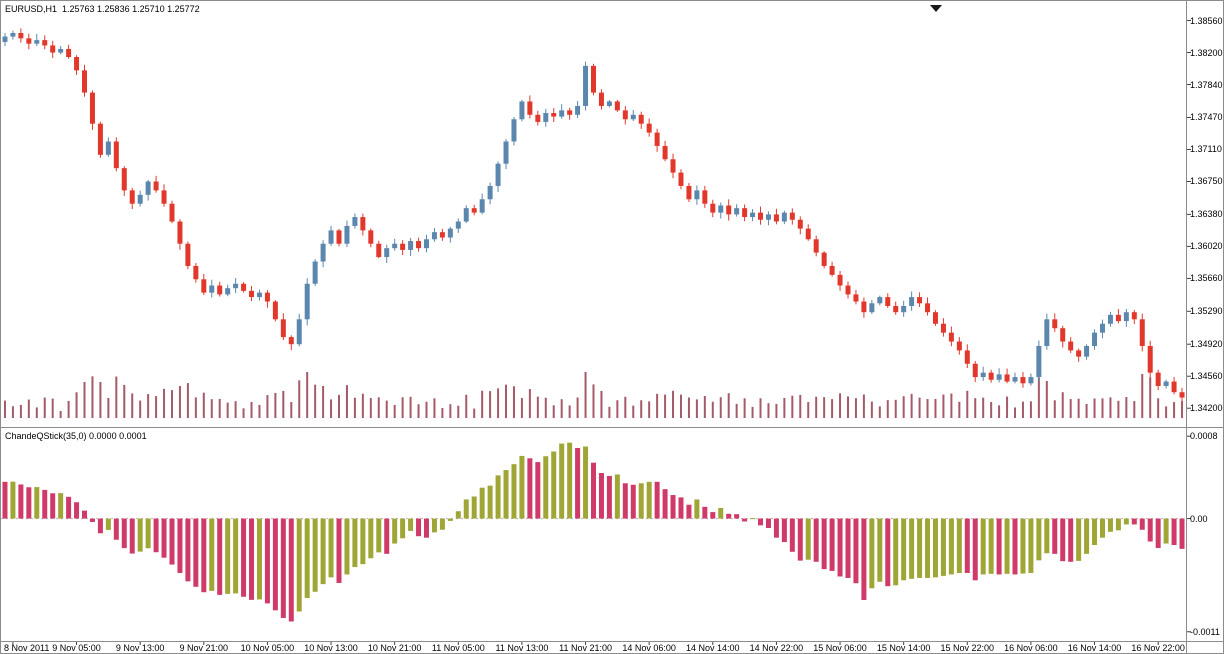  What do you see at coordinates (1205, 631) in the screenshot?
I see `indicator-axis-label: -0.0011` at bounding box center [1205, 631].